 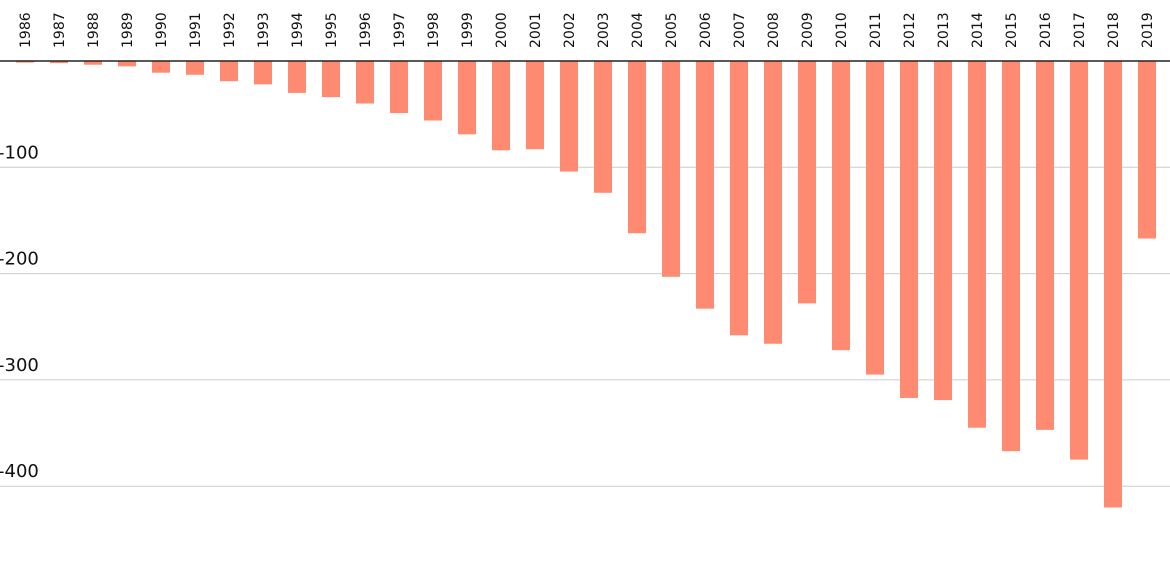 I want to click on bar-2009, so click(x=807, y=182).